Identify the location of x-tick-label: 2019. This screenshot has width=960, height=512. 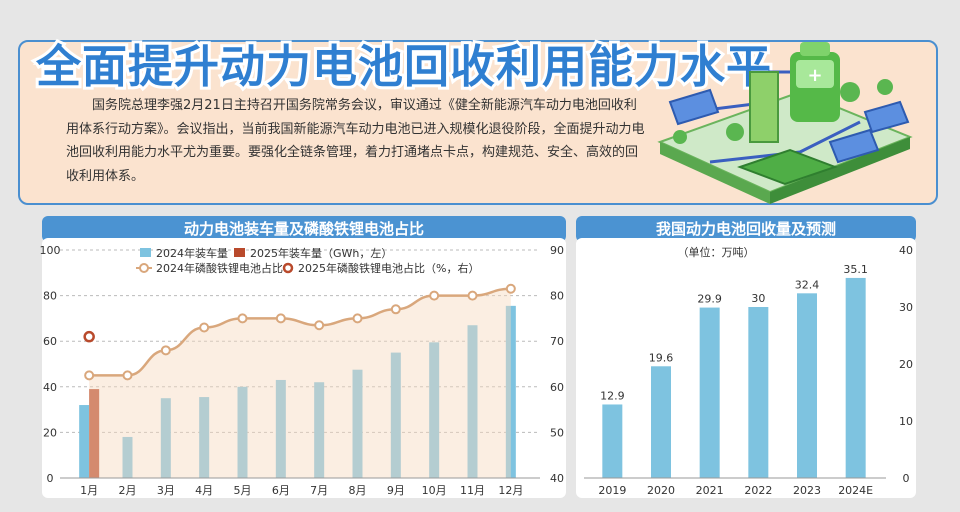
(612, 490).